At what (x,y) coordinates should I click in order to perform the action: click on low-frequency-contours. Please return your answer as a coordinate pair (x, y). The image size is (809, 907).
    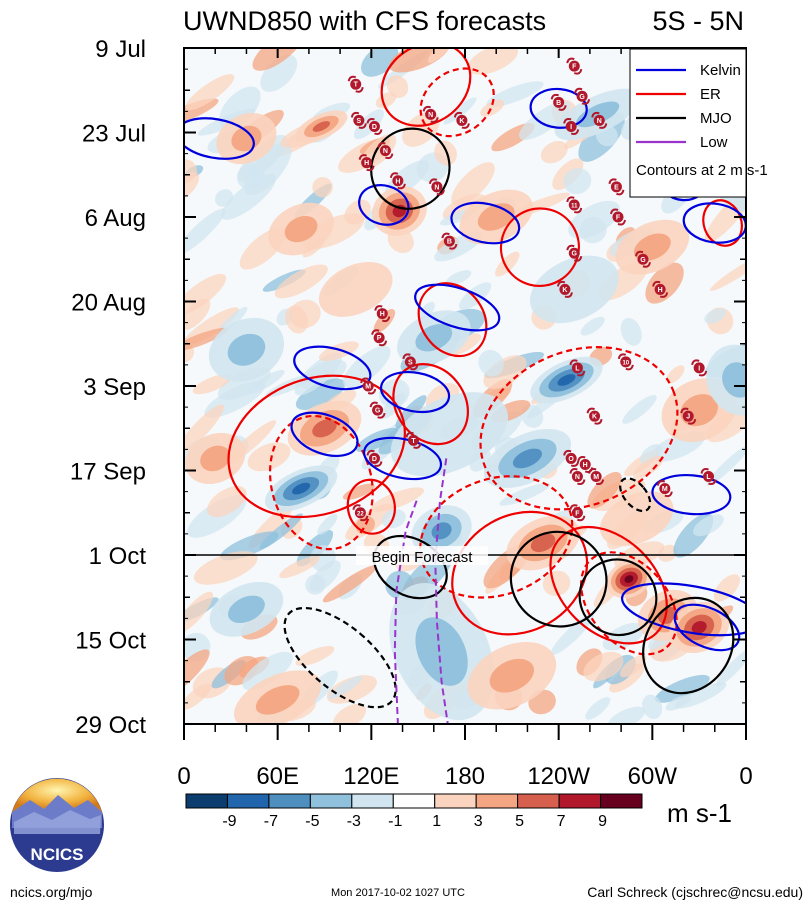
    Looking at the image, I should click on (421, 591).